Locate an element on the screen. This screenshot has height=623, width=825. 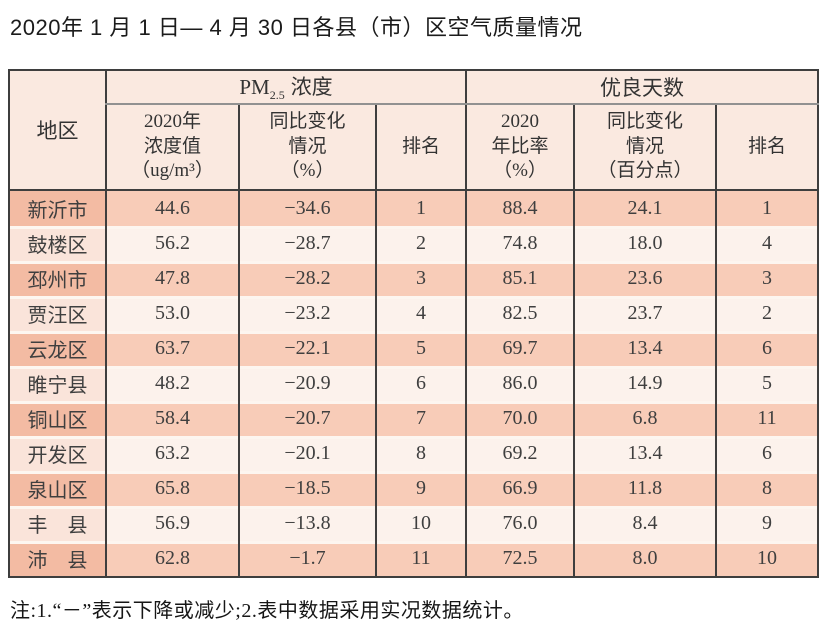
table-row: 邳州市 47.8 −28.2 3 85.1 23.6 3 is located at coordinates (413, 278).